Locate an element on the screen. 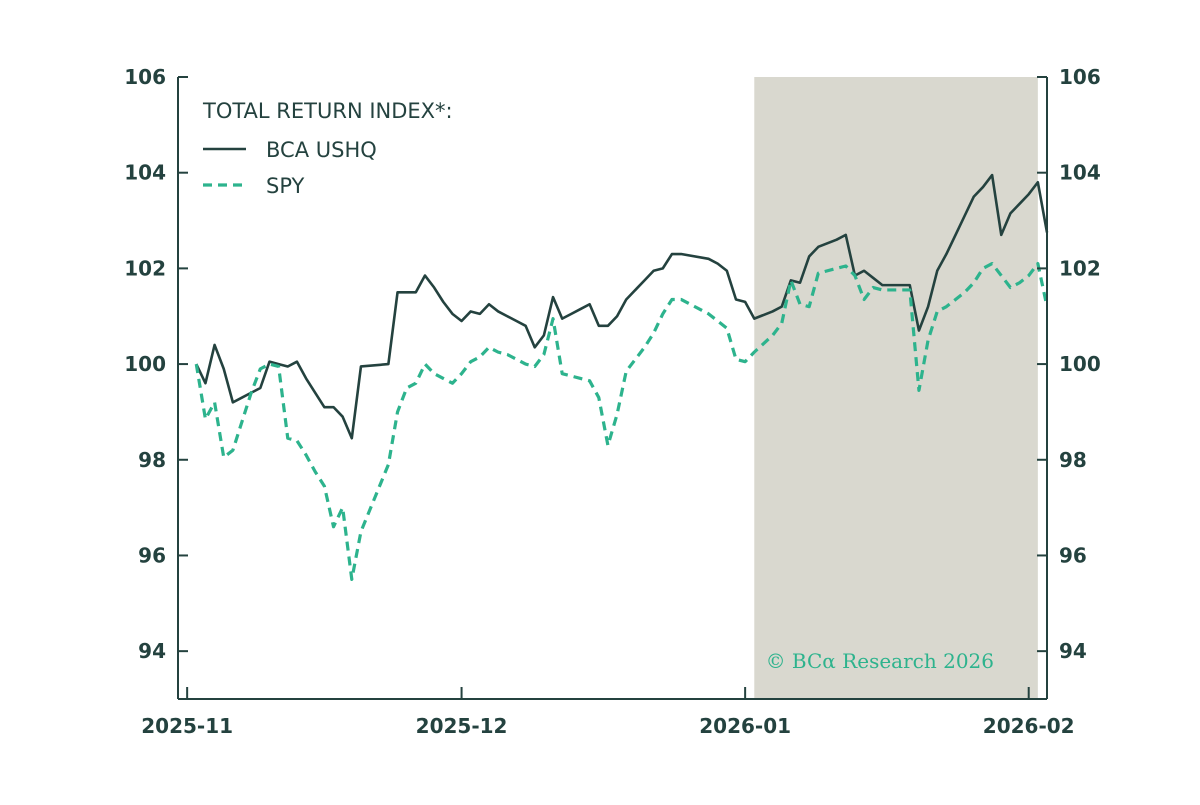 The image size is (1200, 805). x-tick-label: 2025-11 is located at coordinates (187, 726).